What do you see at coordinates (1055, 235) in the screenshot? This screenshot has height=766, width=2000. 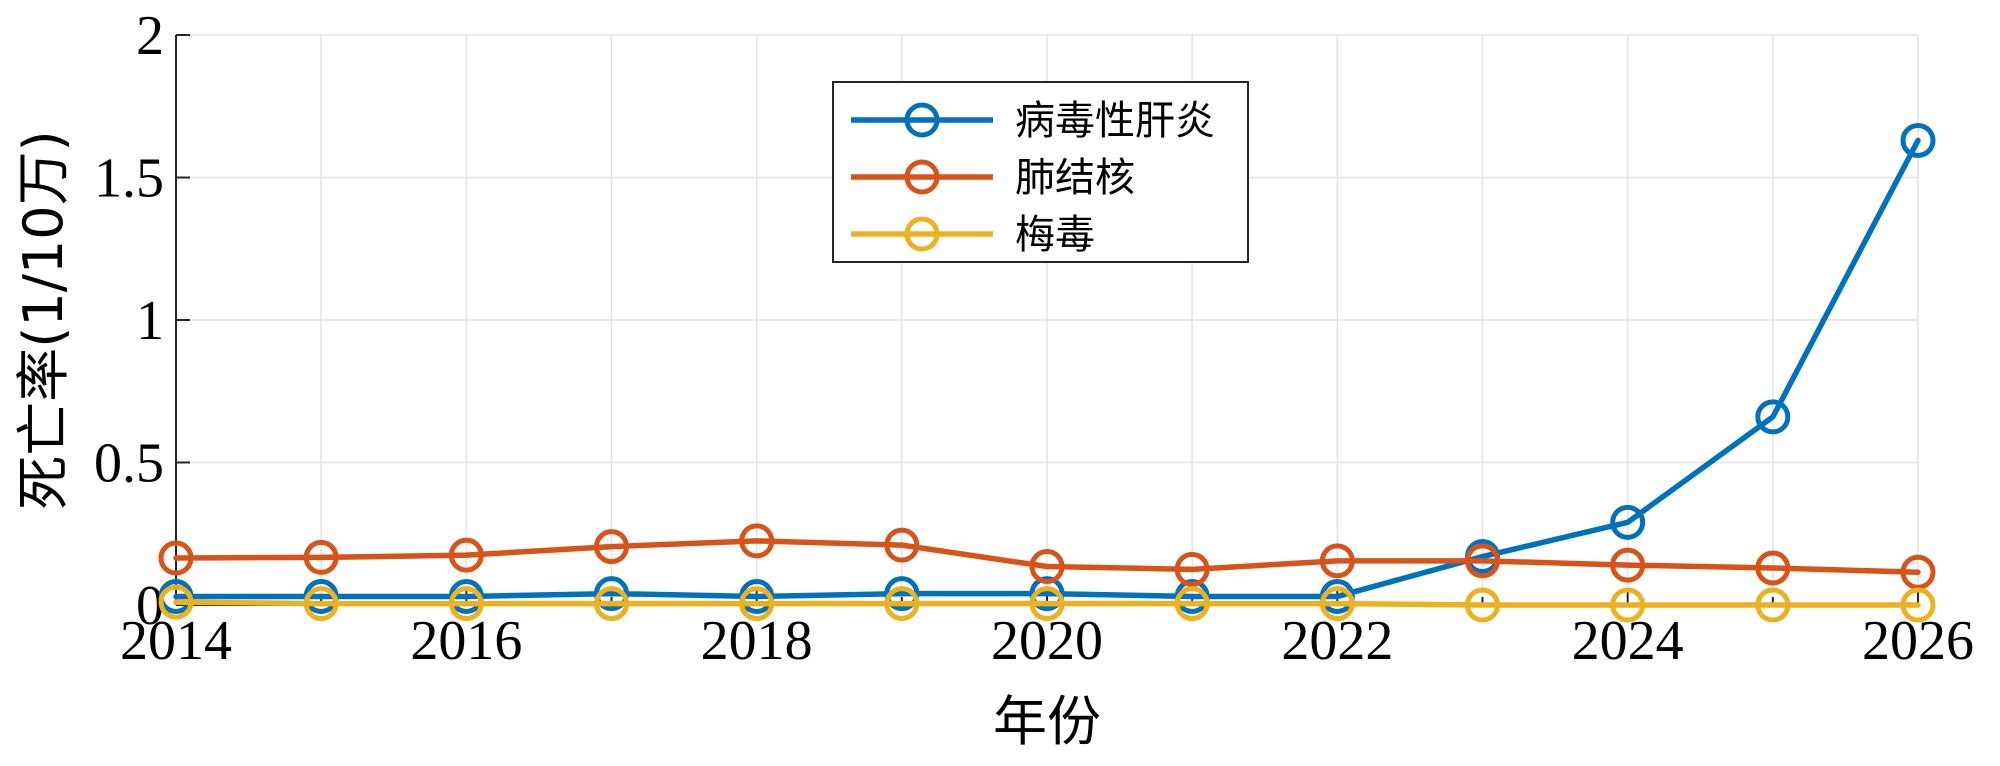 I see `legend-label: 梅毒` at bounding box center [1055, 235].